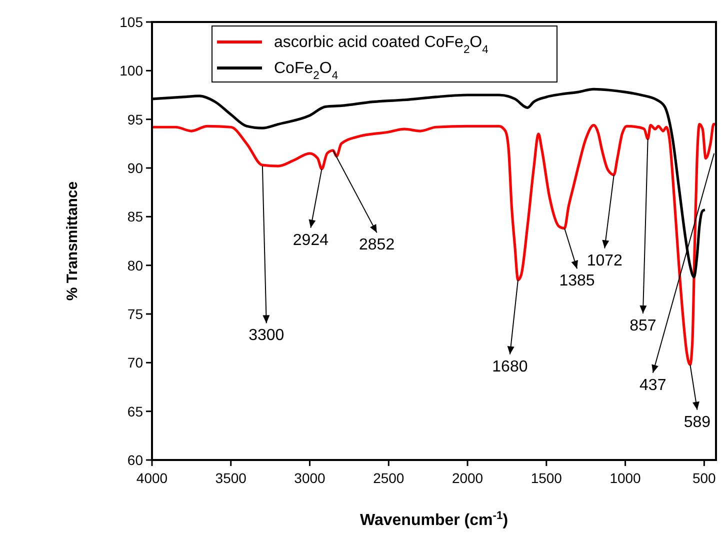 This screenshot has height=533, width=724. What do you see at coordinates (135, 216) in the screenshot?
I see `y-tick-label: 85` at bounding box center [135, 216].